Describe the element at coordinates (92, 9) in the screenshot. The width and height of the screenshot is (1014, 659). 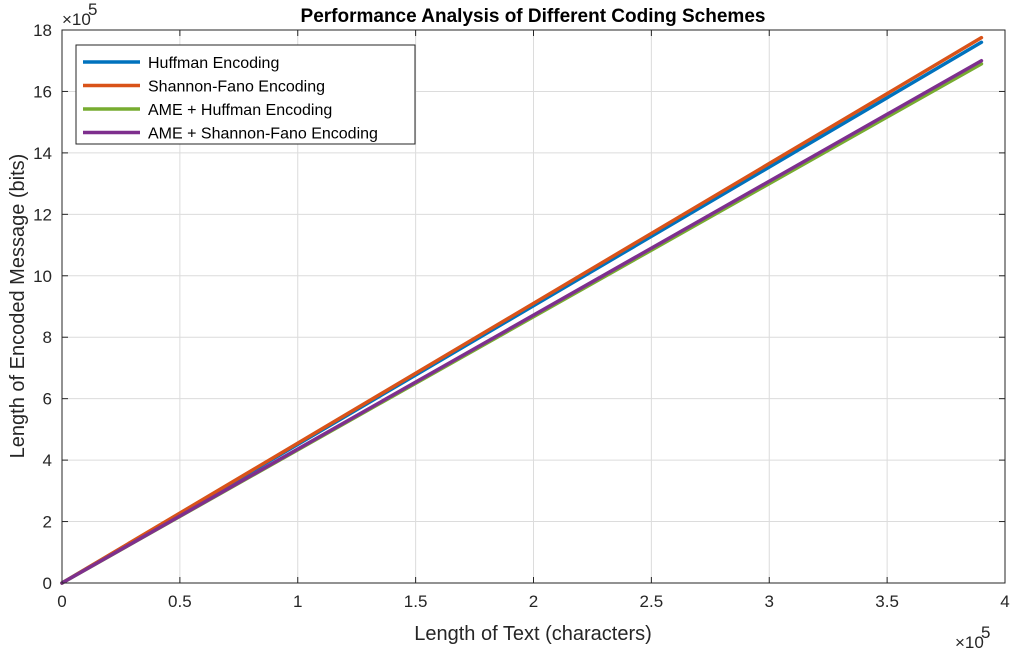
I see `y-multiplier-exponent: 5` at that location.